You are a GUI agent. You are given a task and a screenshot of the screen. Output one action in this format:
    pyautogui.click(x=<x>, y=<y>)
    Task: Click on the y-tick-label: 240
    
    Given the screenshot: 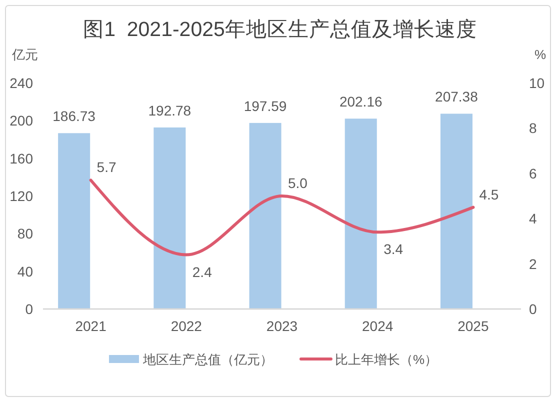 What is the action you would take?
    pyautogui.click(x=22, y=83)
    